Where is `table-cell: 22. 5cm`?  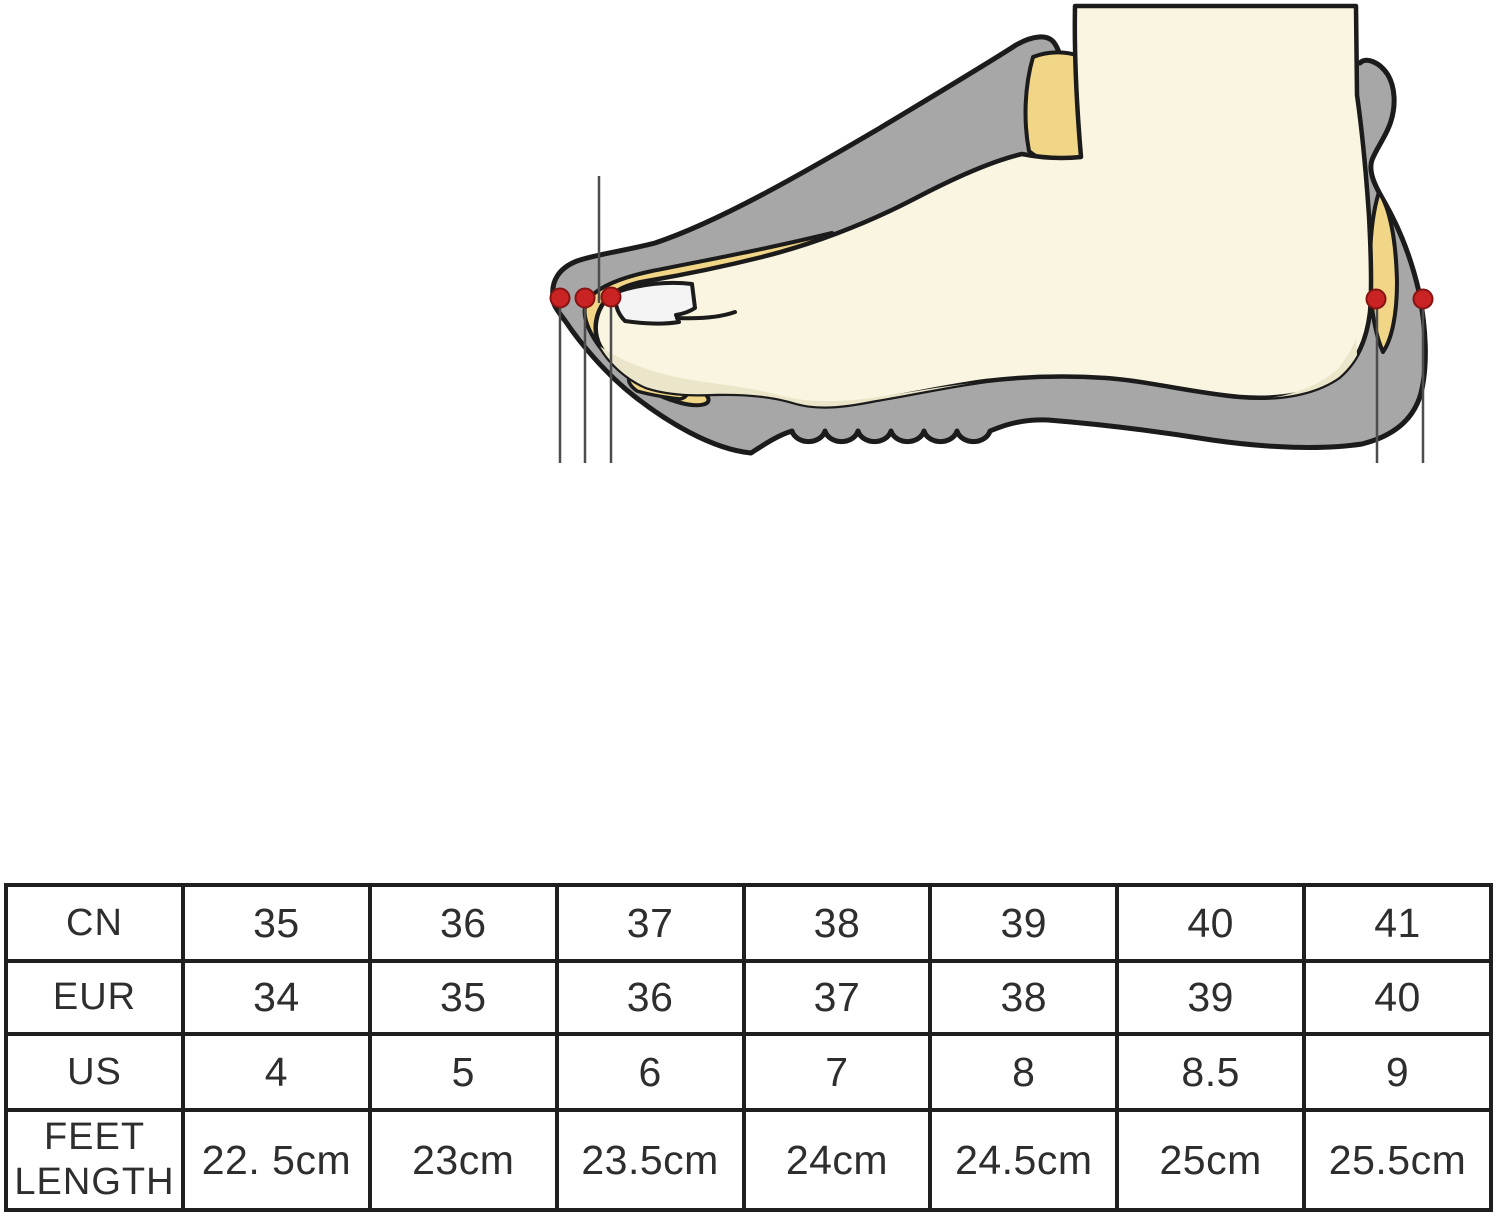
table-cell: 22. 5cm is located at coordinates (276, 1160).